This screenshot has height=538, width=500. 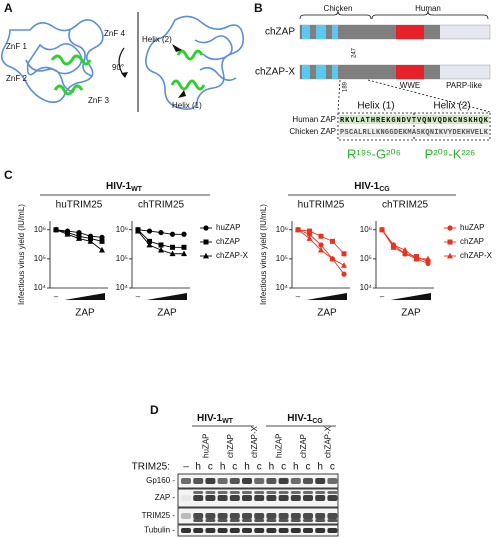 What do you see at coordinates (114, 33) in the screenshot?
I see `structure-label: ZnF 4` at bounding box center [114, 33].